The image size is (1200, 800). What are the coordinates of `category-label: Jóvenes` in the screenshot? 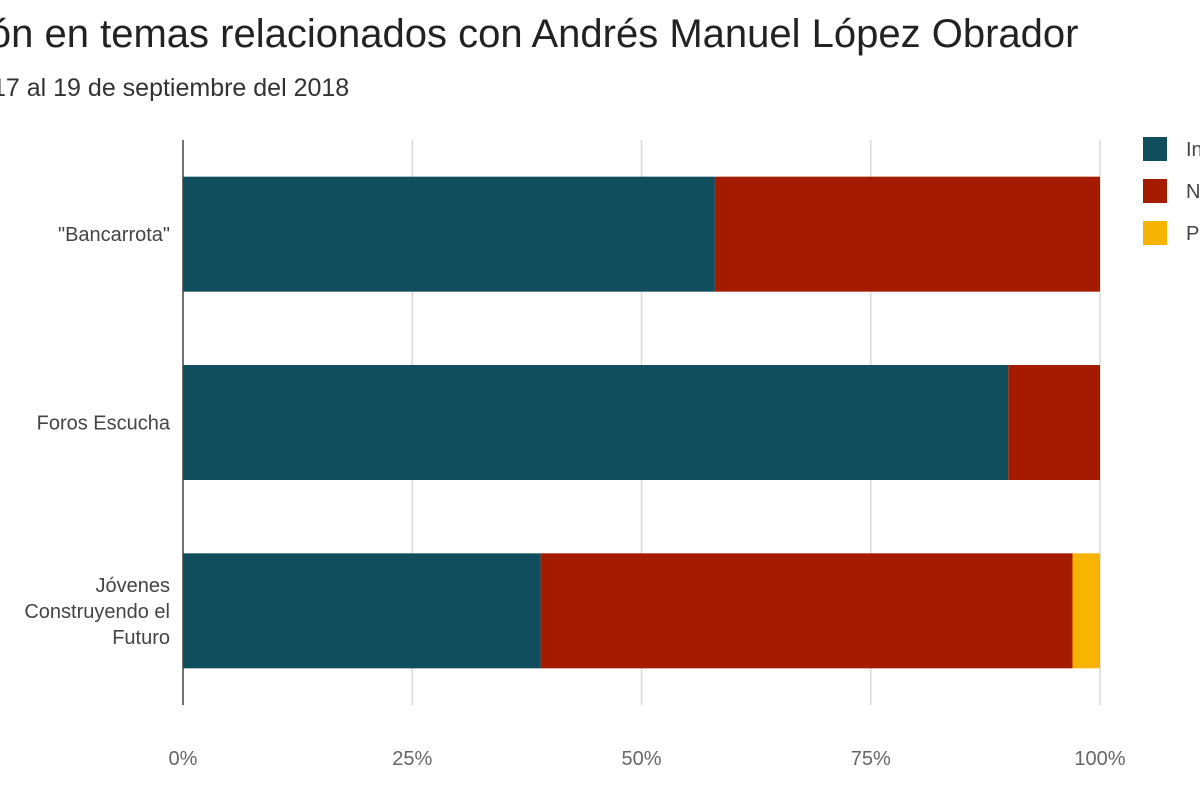 It's located at (133, 586).